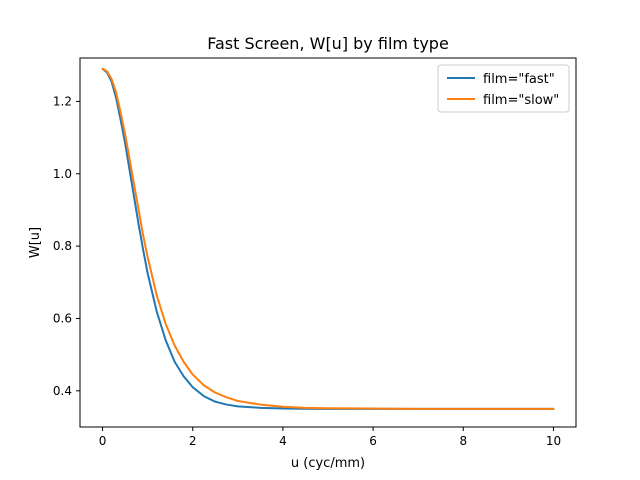  Describe the element at coordinates (62, 174) in the screenshot. I see `y-tick-label-3: 1.0` at that location.